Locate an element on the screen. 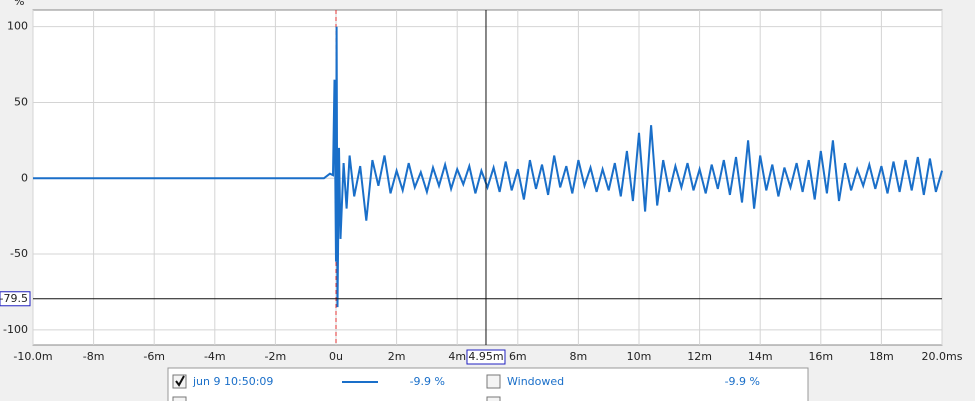 This screenshot has width=975, height=401. x-tick-label: 2m is located at coordinates (397, 356).